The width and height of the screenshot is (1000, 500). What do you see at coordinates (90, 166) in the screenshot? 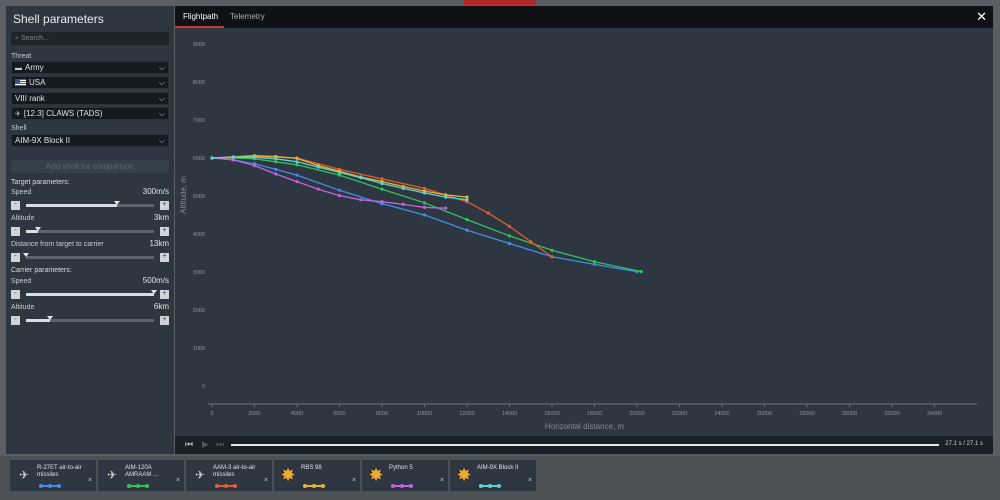
I see `add-shell-button: Add shell for comparison` at bounding box center [90, 166].